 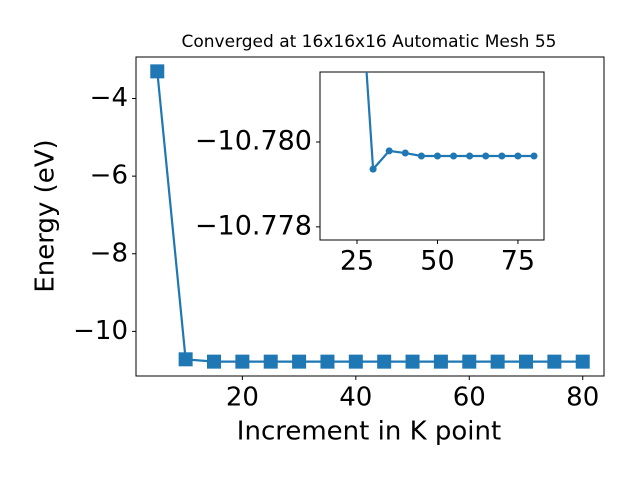 I want to click on x-tick-label: 60, so click(x=469, y=398).